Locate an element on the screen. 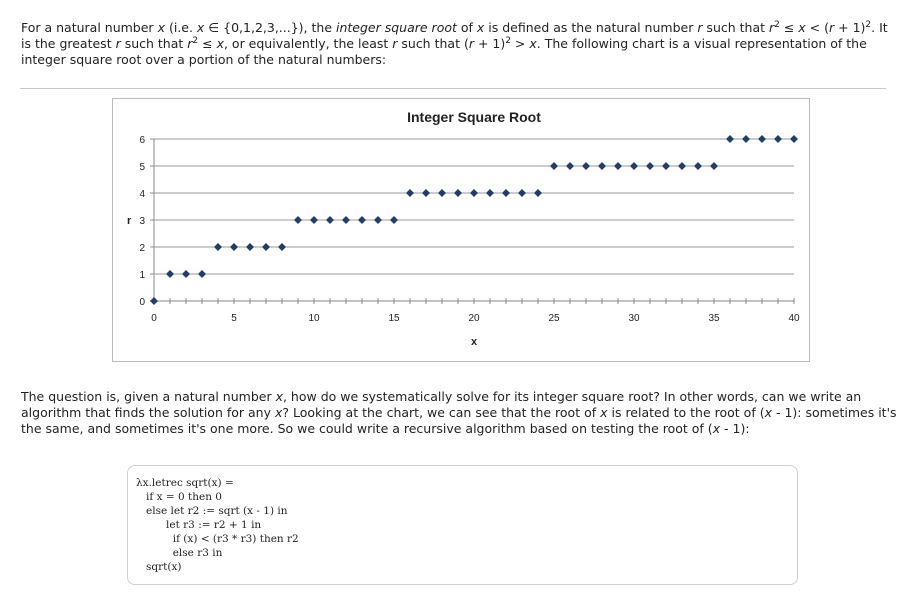 The width and height of the screenshot is (913, 610). y-tick-label: 3 is located at coordinates (142, 221).